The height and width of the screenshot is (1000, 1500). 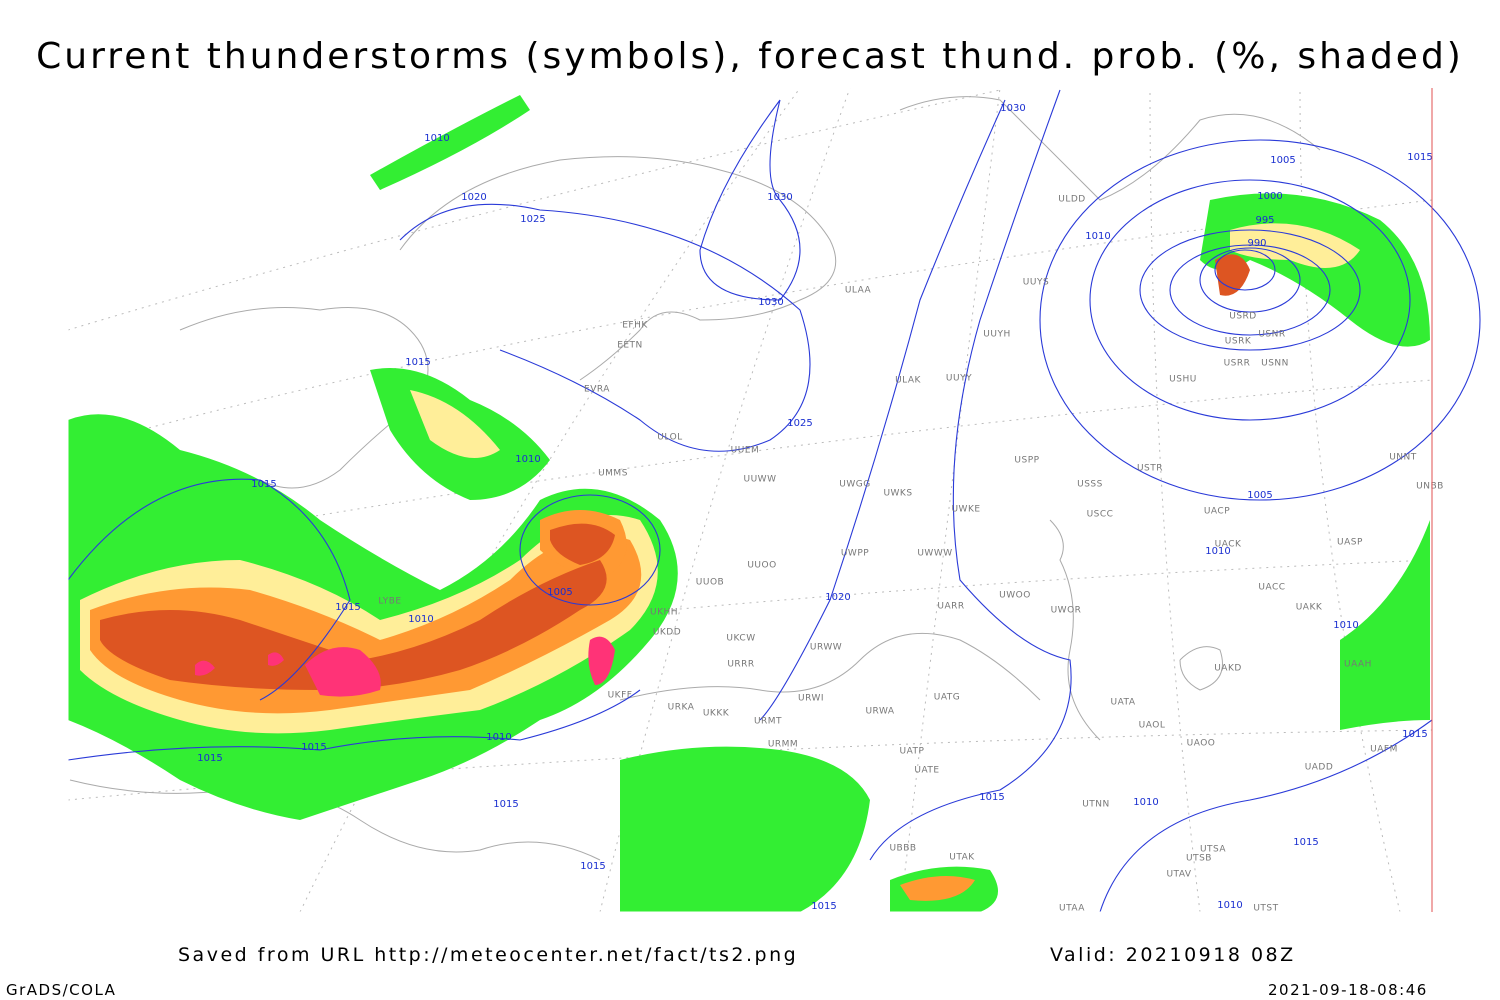 What do you see at coordinates (783, 745) in the screenshot?
I see `station-code: URMM` at bounding box center [783, 745].